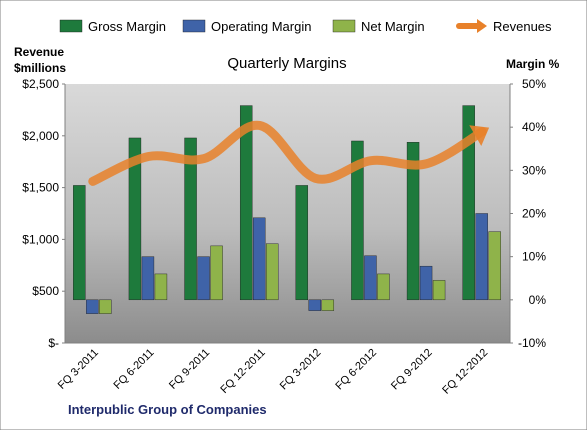 The height and width of the screenshot is (430, 587). I want to click on right-tick-label: 0%, so click(538, 300).